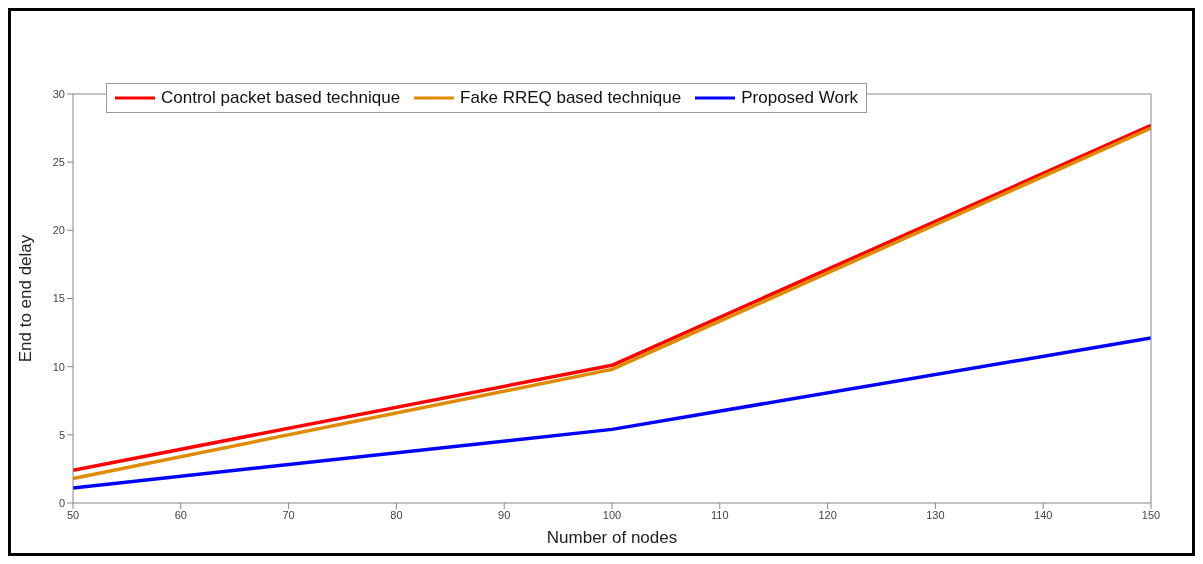  What do you see at coordinates (58, 298) in the screenshot?
I see `y-tick-label: 15` at bounding box center [58, 298].